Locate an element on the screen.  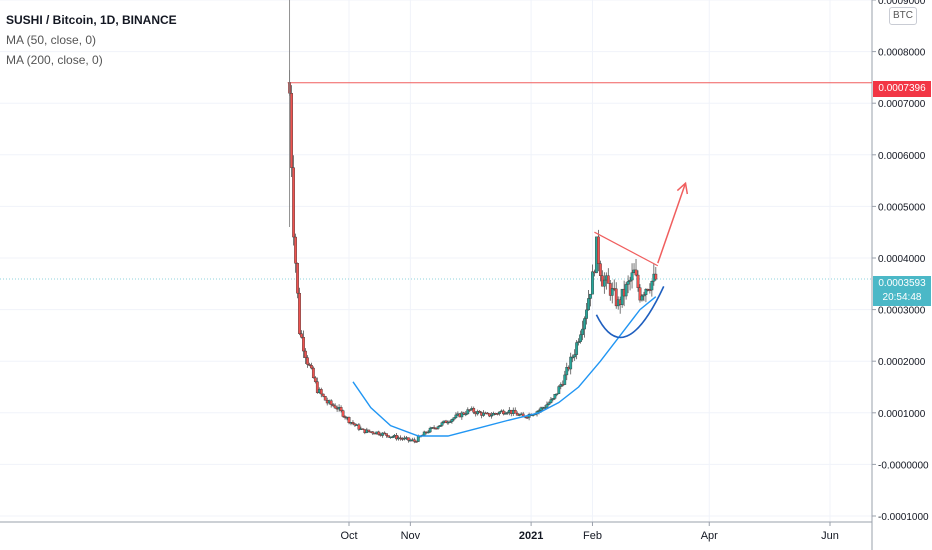
y-tick-label: 0.0006000 is located at coordinates (902, 156).